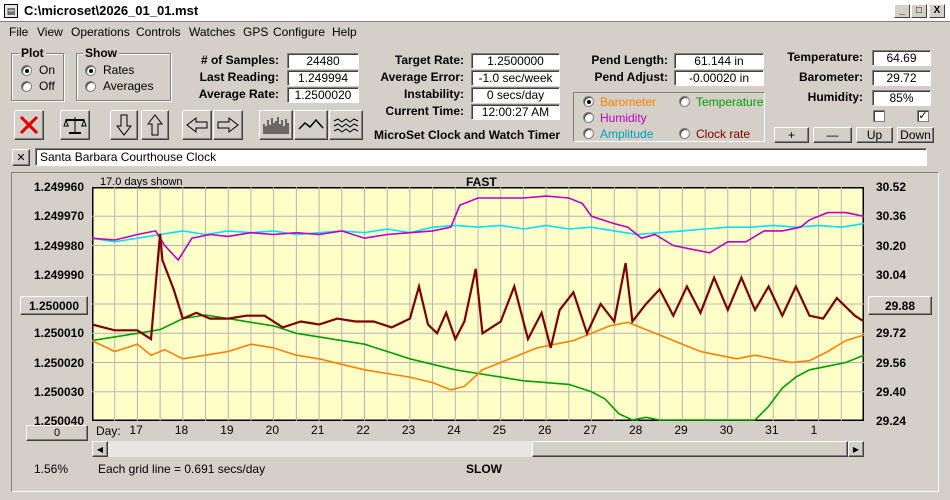 Image resolution: width=950 pixels, height=500 pixels. I want to click on app-title: MicroSet Clock and Watch Timer, so click(467, 135).